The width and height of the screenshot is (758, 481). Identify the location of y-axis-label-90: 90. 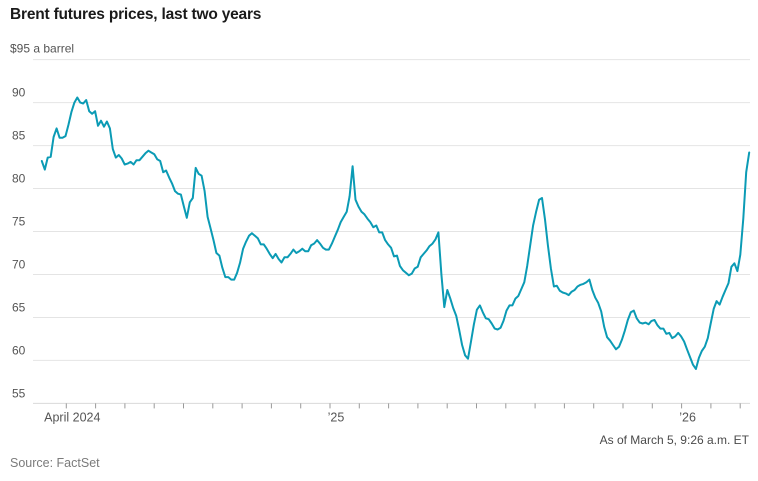
(19, 93).